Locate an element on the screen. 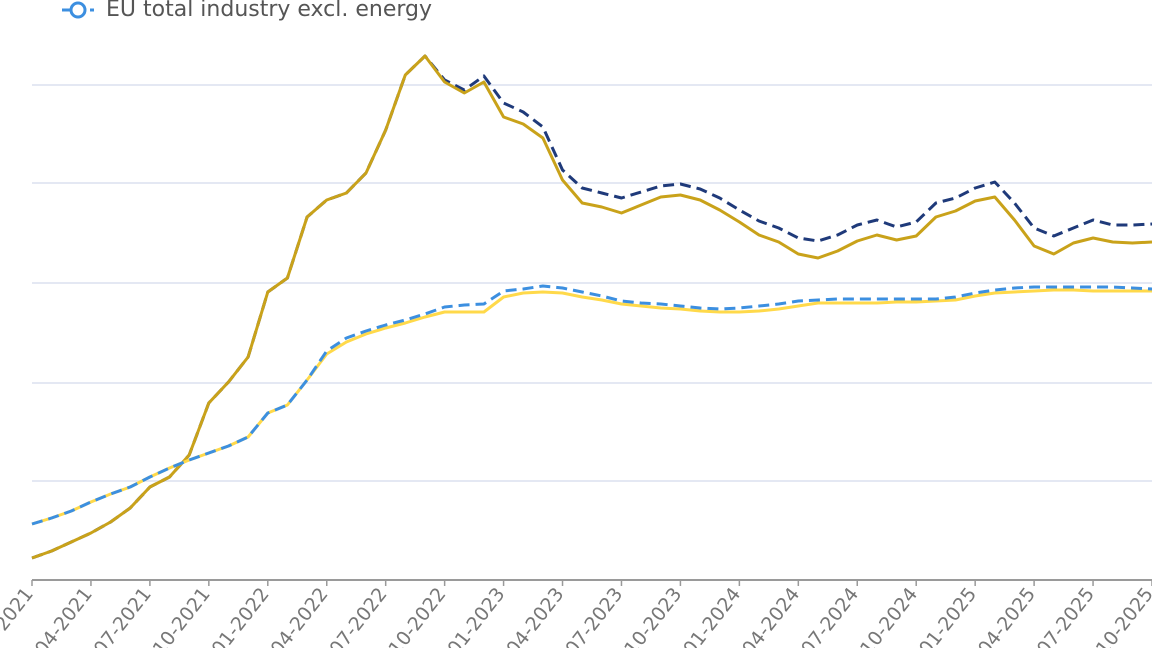 The image size is (1152, 648). x-tick-label: 10-2024 is located at coordinates (889, 616).